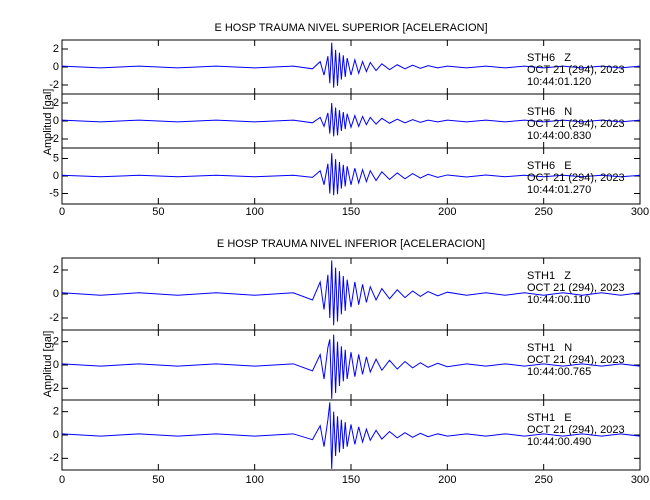  What do you see at coordinates (54, 193) in the screenshot?
I see `y-tick-label: -5` at bounding box center [54, 193].